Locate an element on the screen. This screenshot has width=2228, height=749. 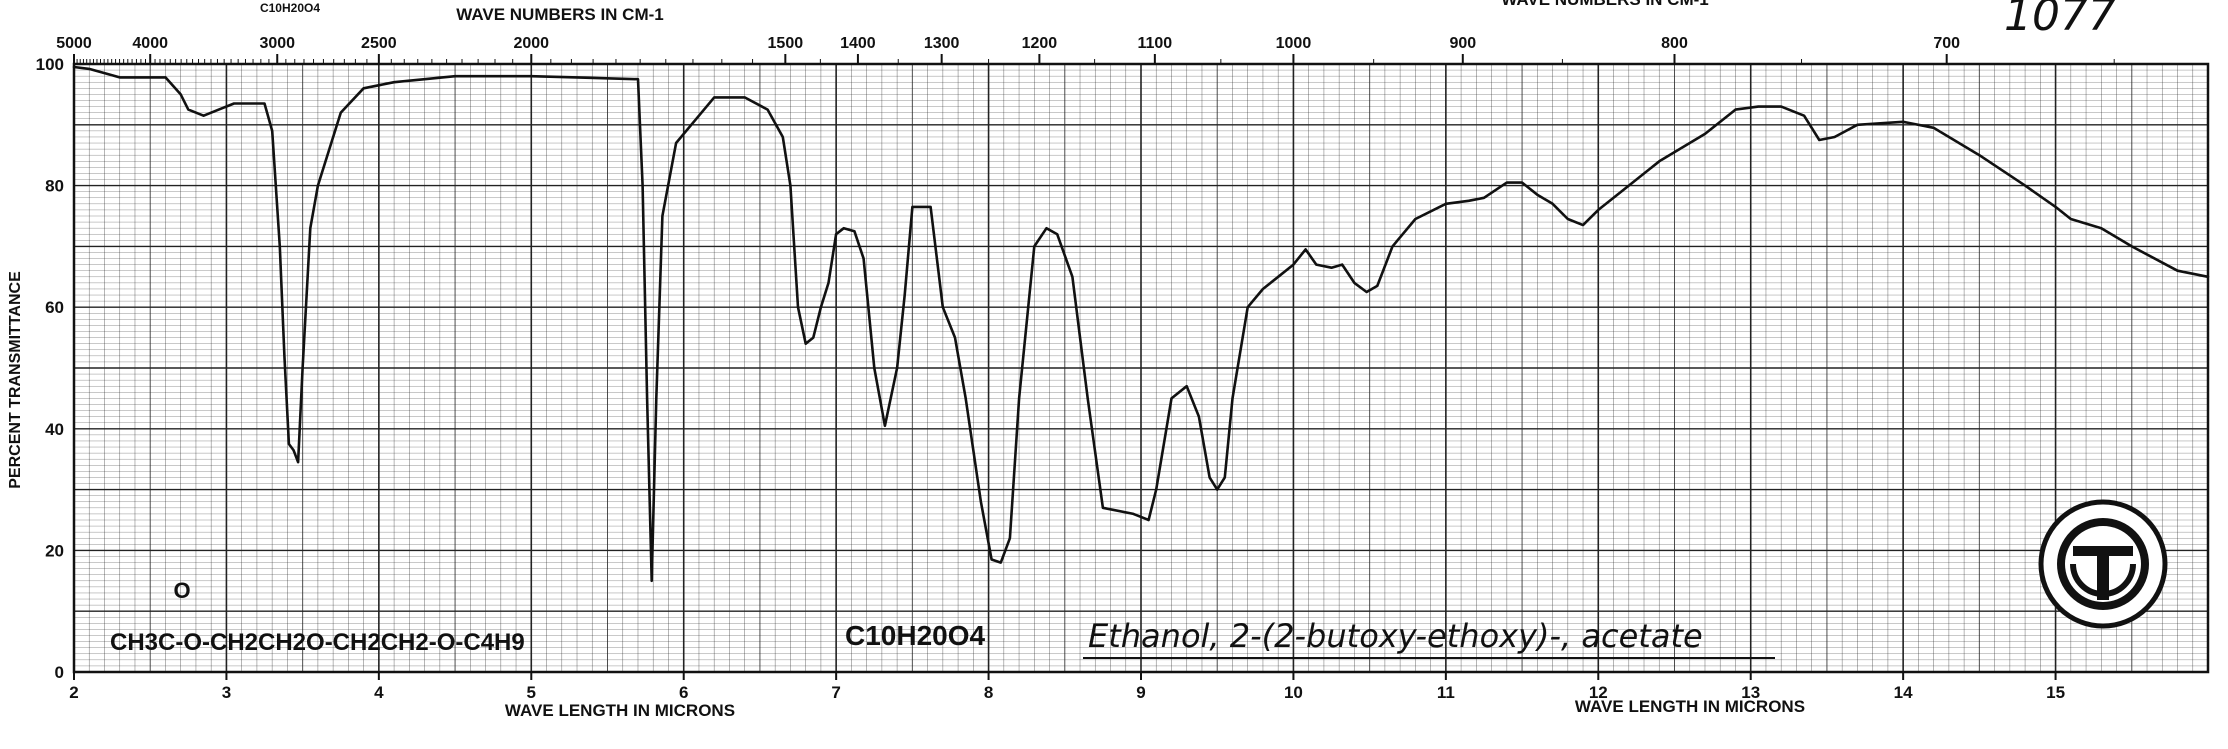
top-tick-label: 800 is located at coordinates (1674, 43).